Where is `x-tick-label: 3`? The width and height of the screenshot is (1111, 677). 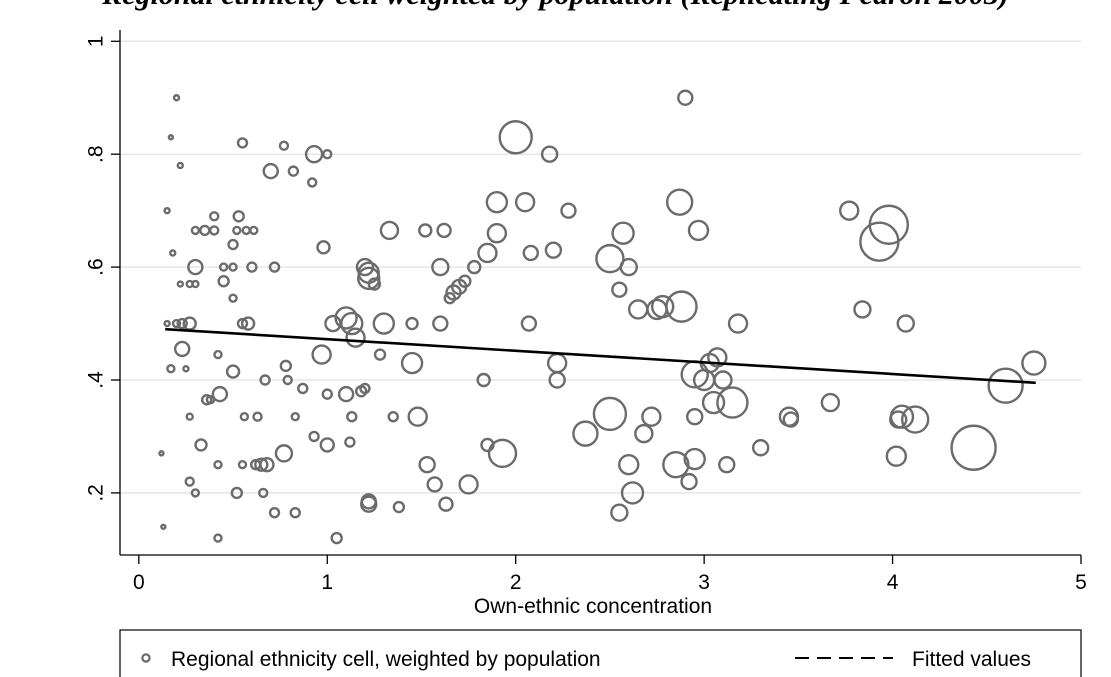 x-tick-label: 3 is located at coordinates (704, 582).